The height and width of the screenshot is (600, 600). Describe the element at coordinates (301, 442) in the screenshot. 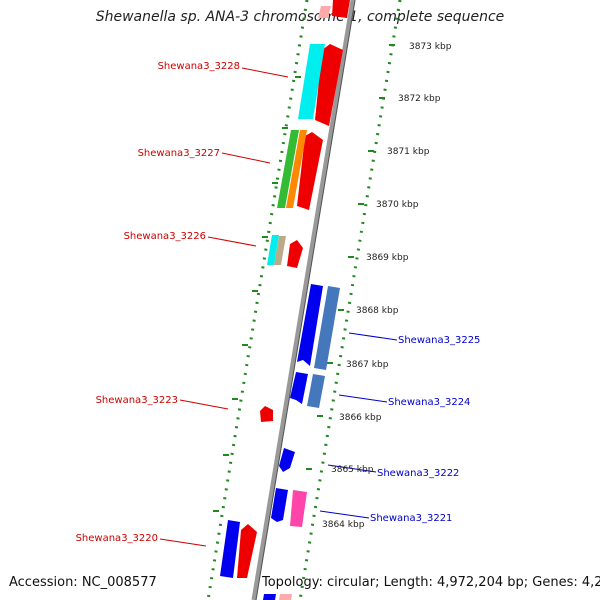

I see `reverse-genes` at that location.